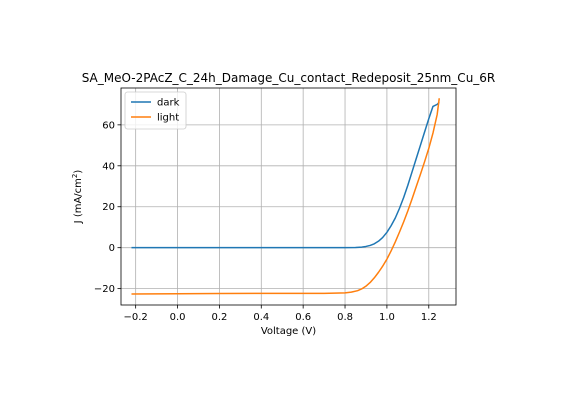  What do you see at coordinates (178, 317) in the screenshot?
I see `x-tick-label: 0.0` at bounding box center [178, 317].